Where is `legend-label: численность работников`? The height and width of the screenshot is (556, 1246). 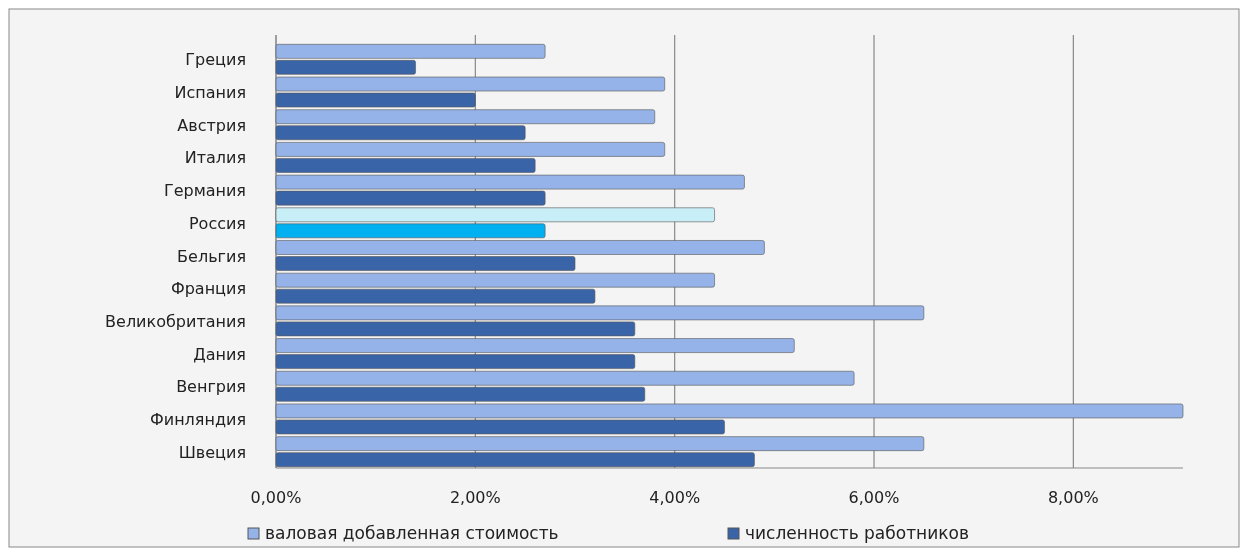
legend-label: численность работников is located at coordinates (857, 533).